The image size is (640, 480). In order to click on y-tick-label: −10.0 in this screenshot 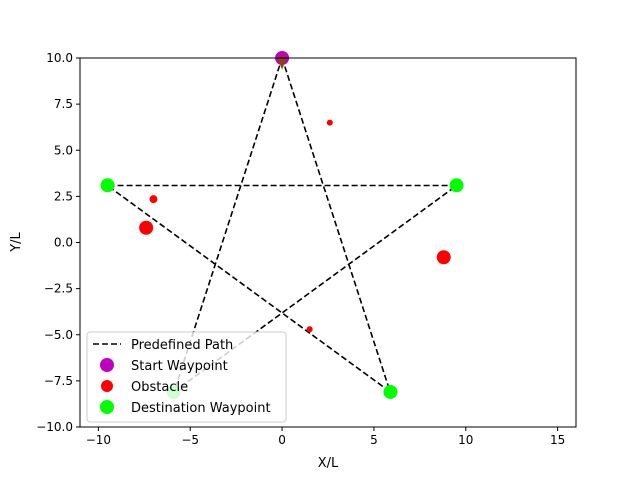, I will do `click(54, 427)`.